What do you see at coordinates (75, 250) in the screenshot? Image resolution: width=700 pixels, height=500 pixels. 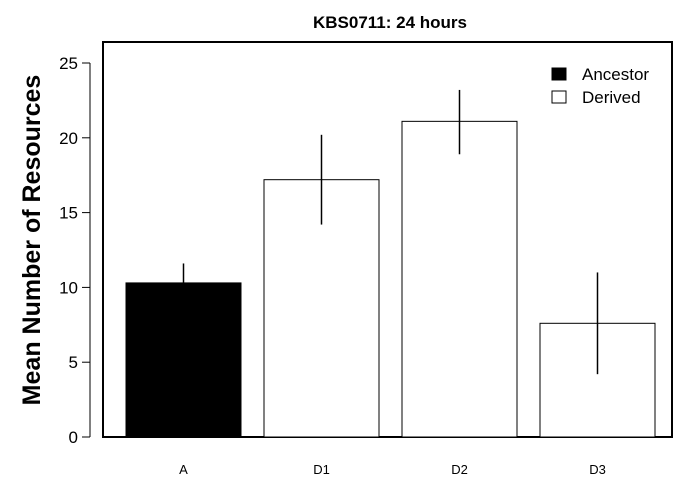 I see `y-axis: 0 5 10 15 20 25` at bounding box center [75, 250].